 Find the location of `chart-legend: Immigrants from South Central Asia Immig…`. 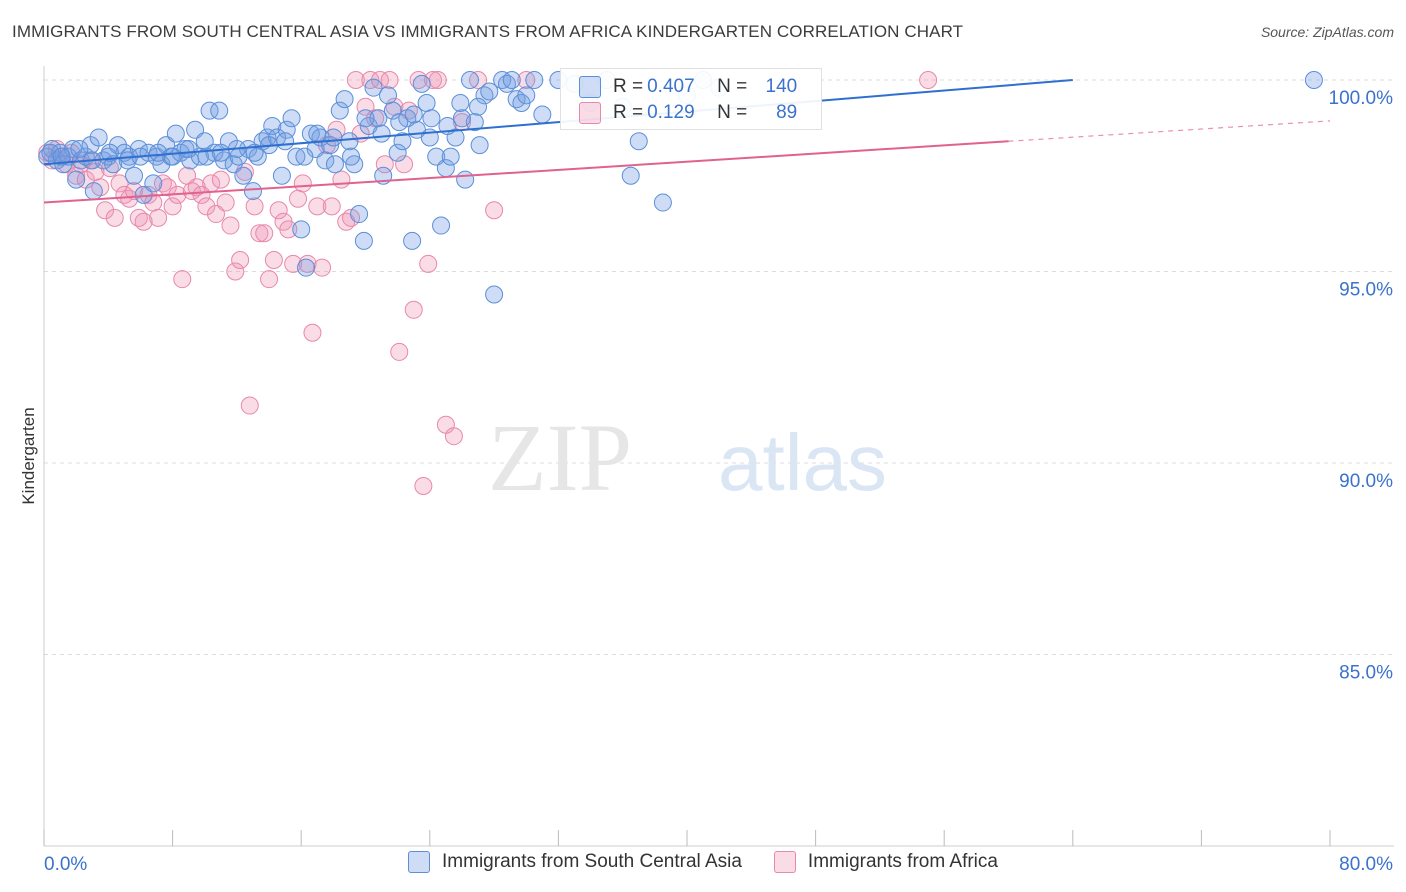

chart-legend: Immigrants from South Central Asia Immig… is located at coordinates (703, 862).